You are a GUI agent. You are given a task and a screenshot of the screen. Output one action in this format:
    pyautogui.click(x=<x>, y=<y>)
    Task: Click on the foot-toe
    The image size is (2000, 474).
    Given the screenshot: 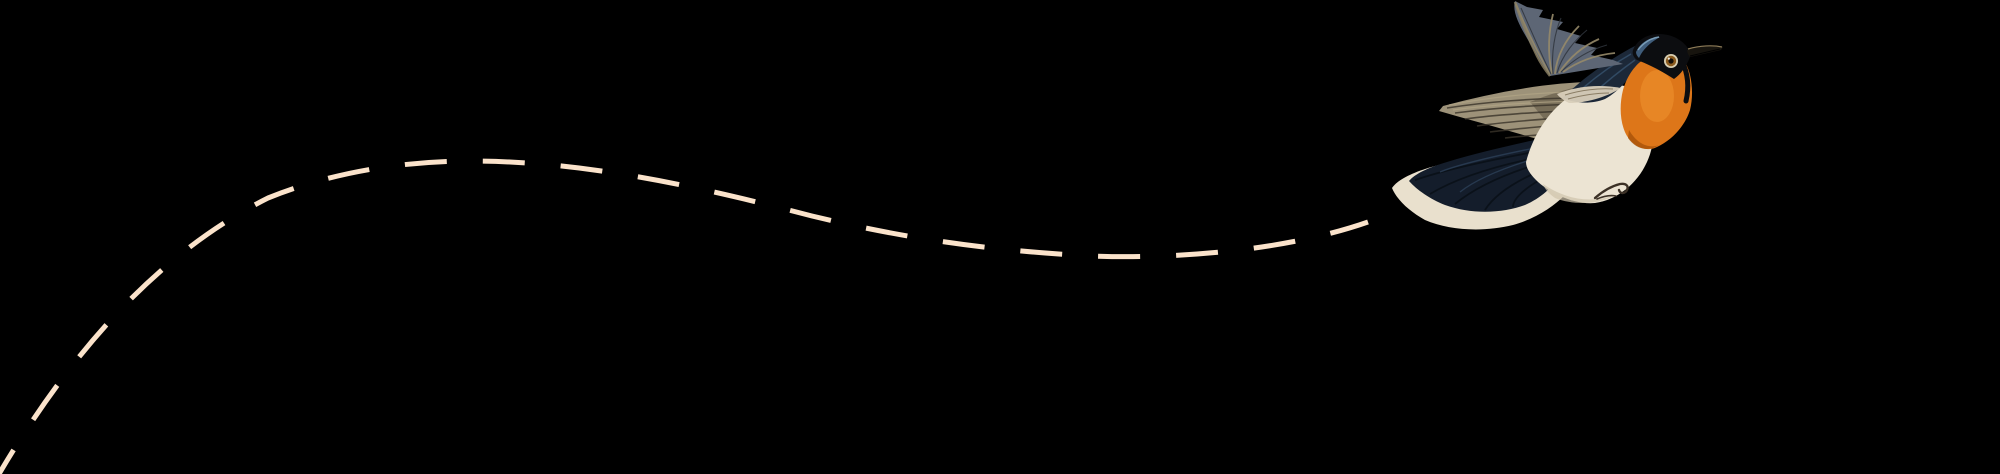 What is the action you would take?
    pyautogui.click(x=1606, y=197)
    